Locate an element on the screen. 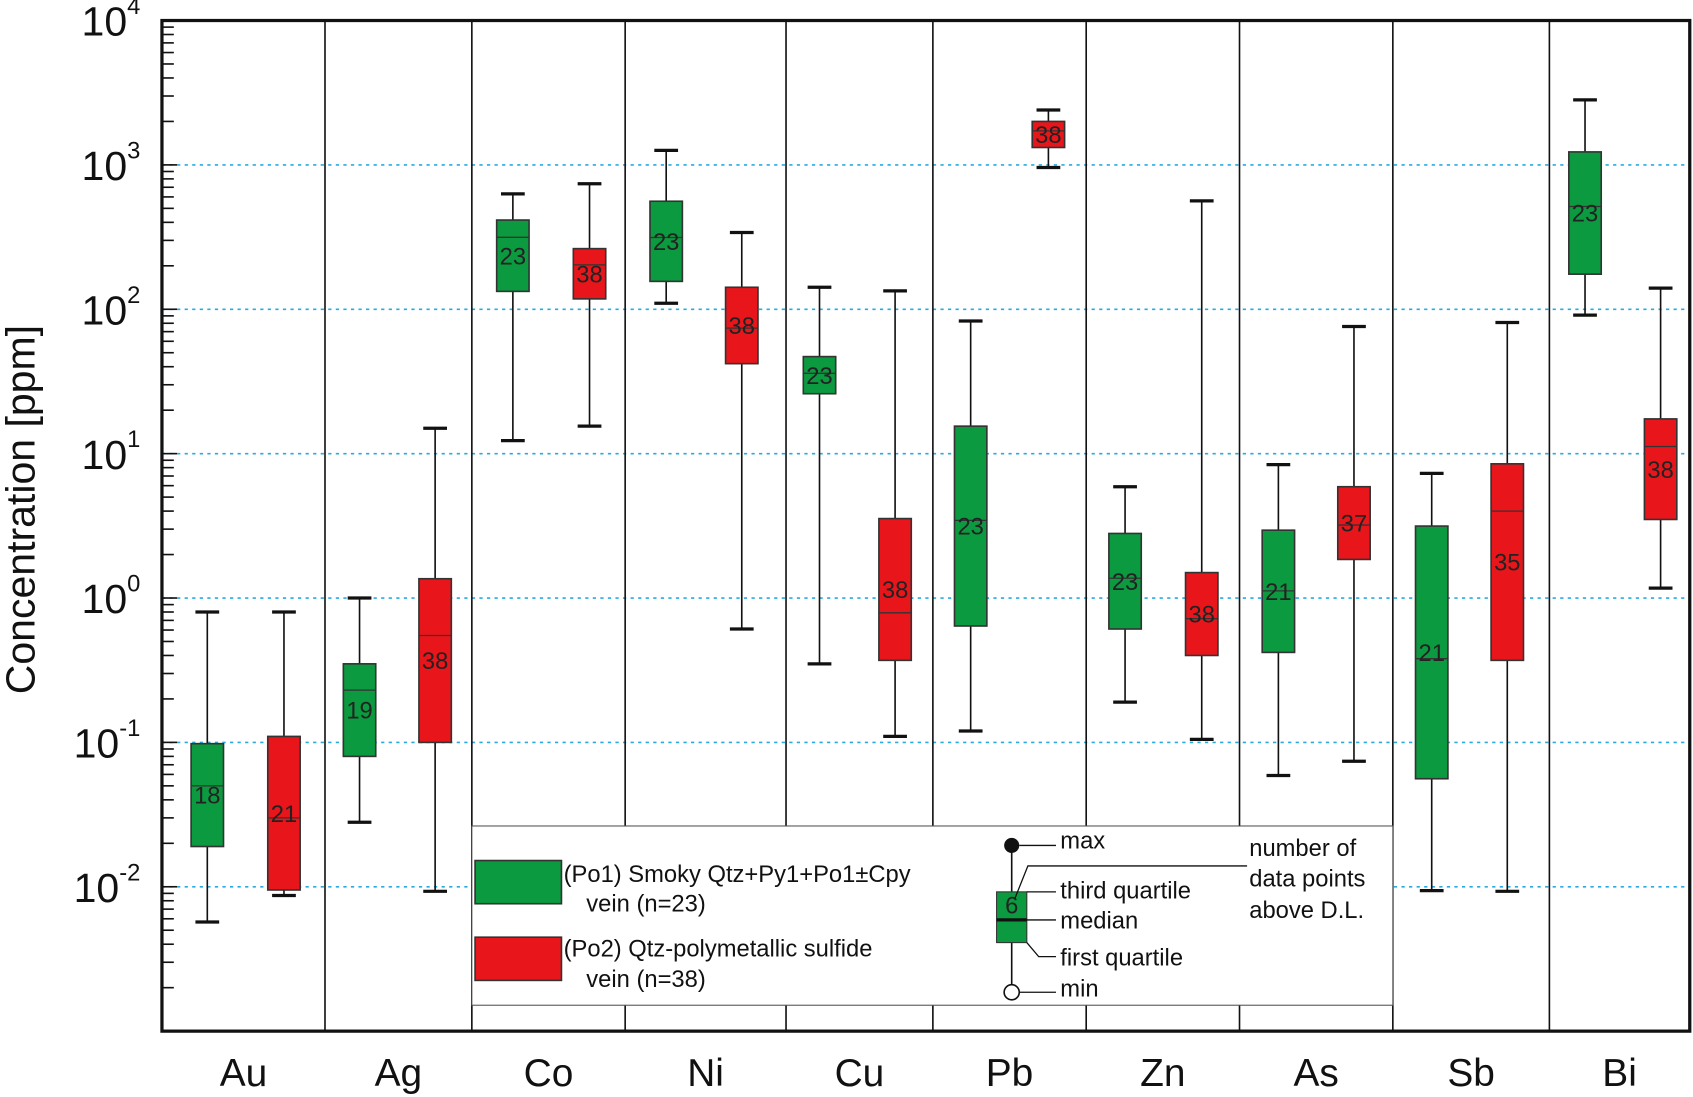 Image resolution: width=1693 pixels, height=1097 pixels. box-sb-po2: 35 is located at coordinates (1507, 606).